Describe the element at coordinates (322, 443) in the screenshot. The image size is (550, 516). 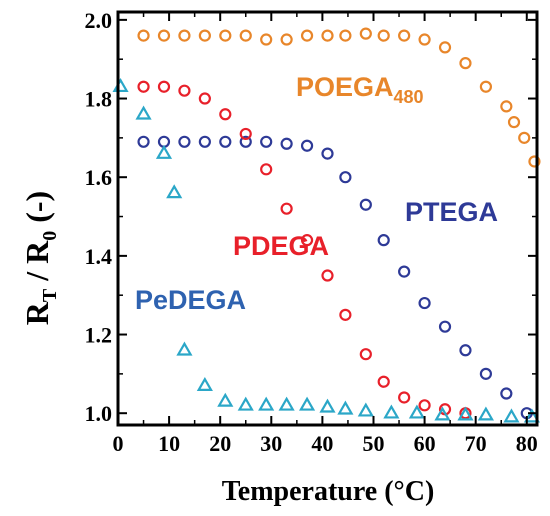
I see `x-tick-label: 40` at that location.